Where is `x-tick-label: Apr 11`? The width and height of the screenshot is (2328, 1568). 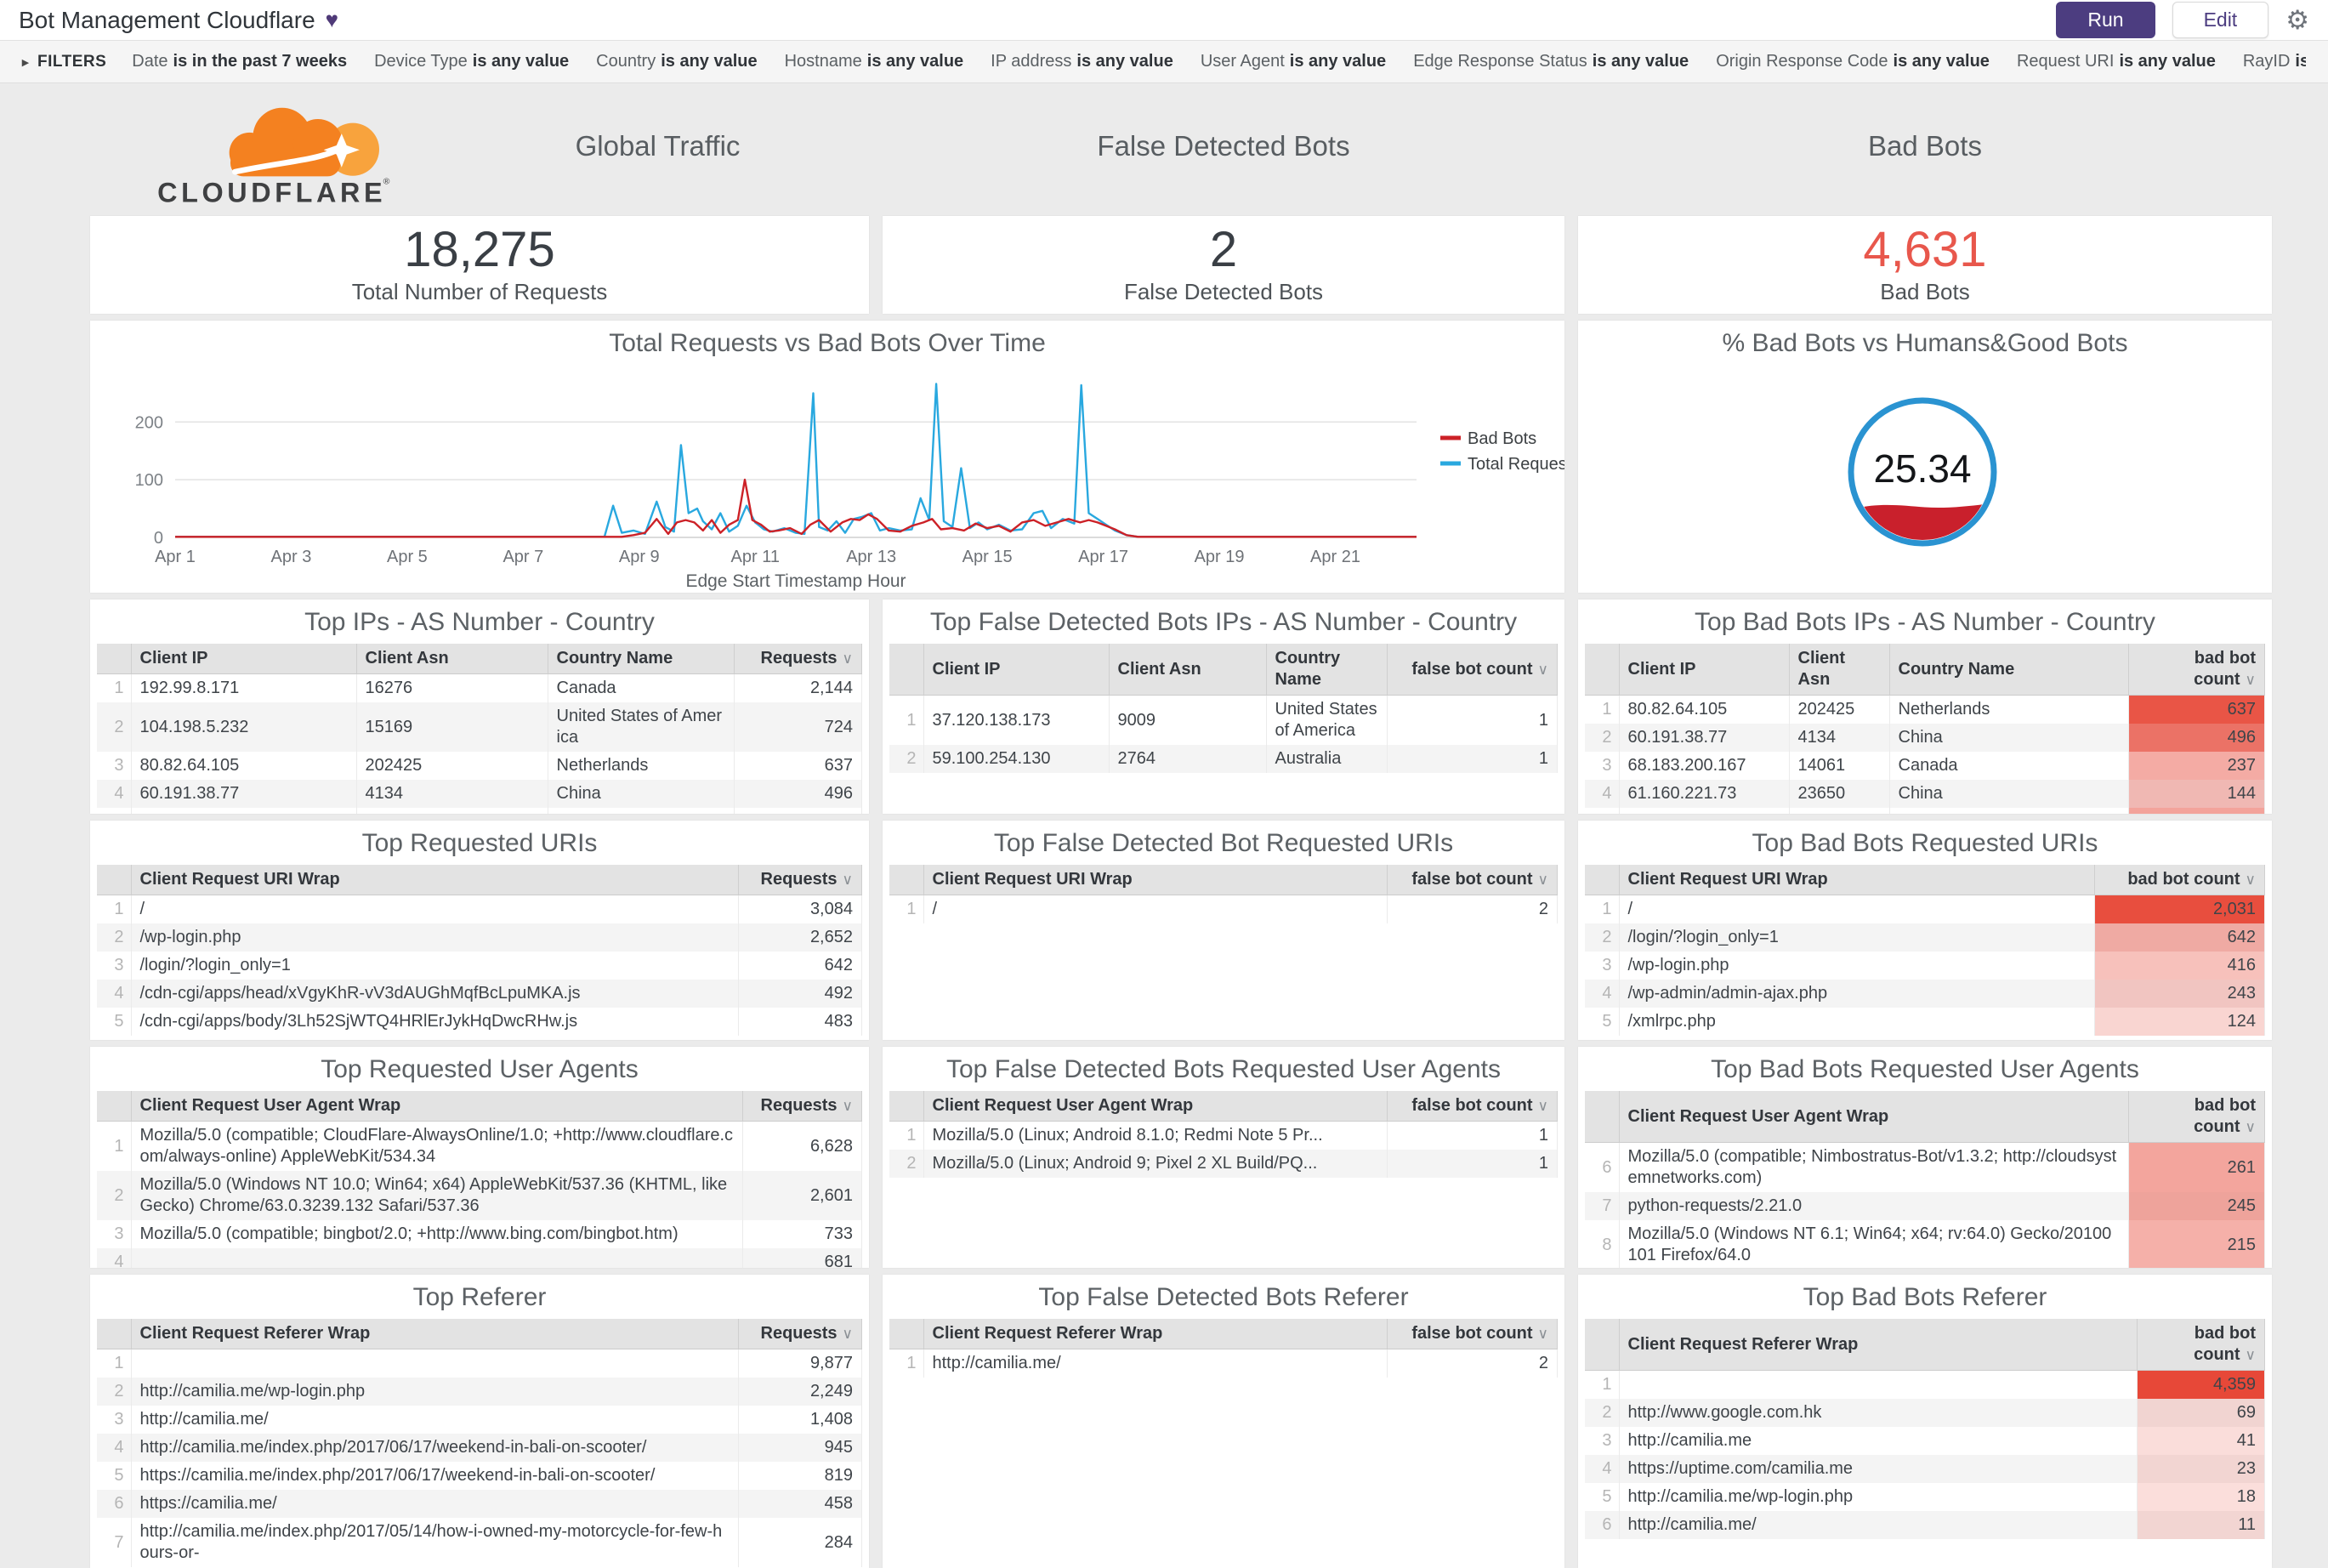
x-tick-label: Apr 11 is located at coordinates (755, 557).